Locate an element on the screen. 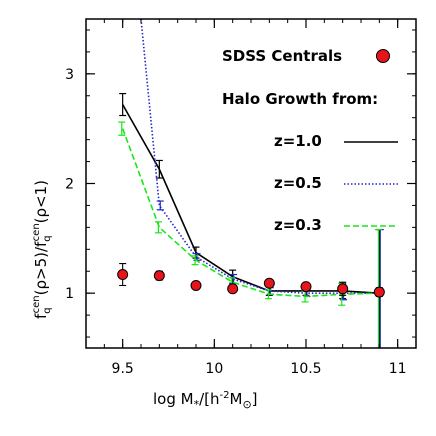 The image size is (436, 436). x-axis-label: log M*/[h-2M⊙] is located at coordinates (205, 400).